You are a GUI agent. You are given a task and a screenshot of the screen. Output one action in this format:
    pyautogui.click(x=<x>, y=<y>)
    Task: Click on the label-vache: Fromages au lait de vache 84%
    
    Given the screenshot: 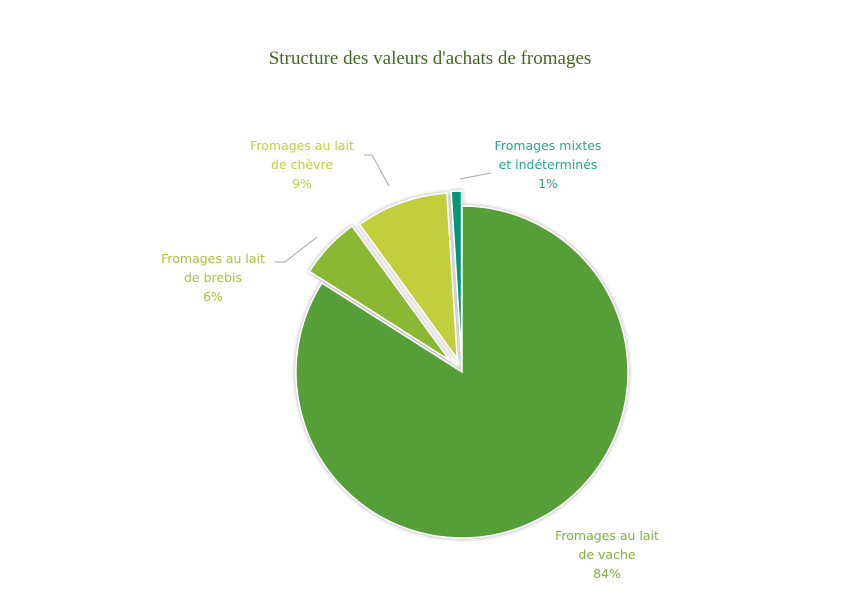 What is the action you would take?
    pyautogui.click(x=607, y=554)
    